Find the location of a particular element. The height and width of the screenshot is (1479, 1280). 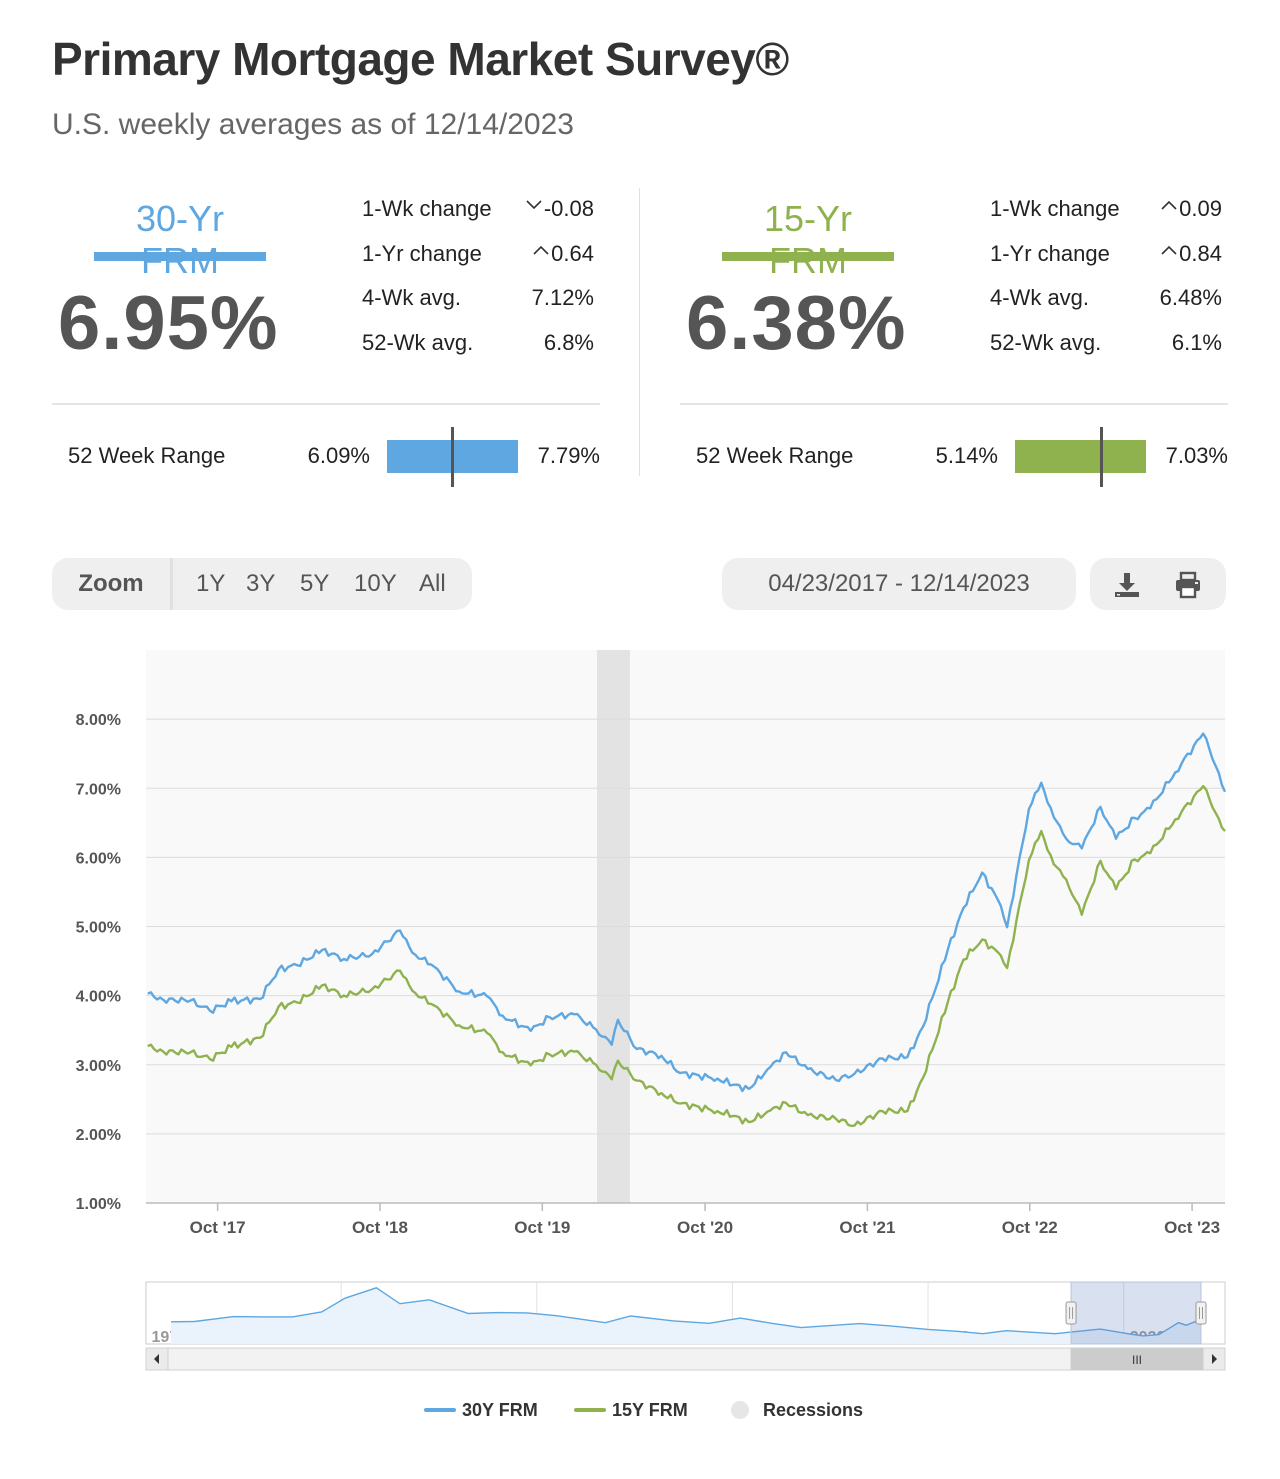

zoom-5y-button: 5Y is located at coordinates (315, 583).